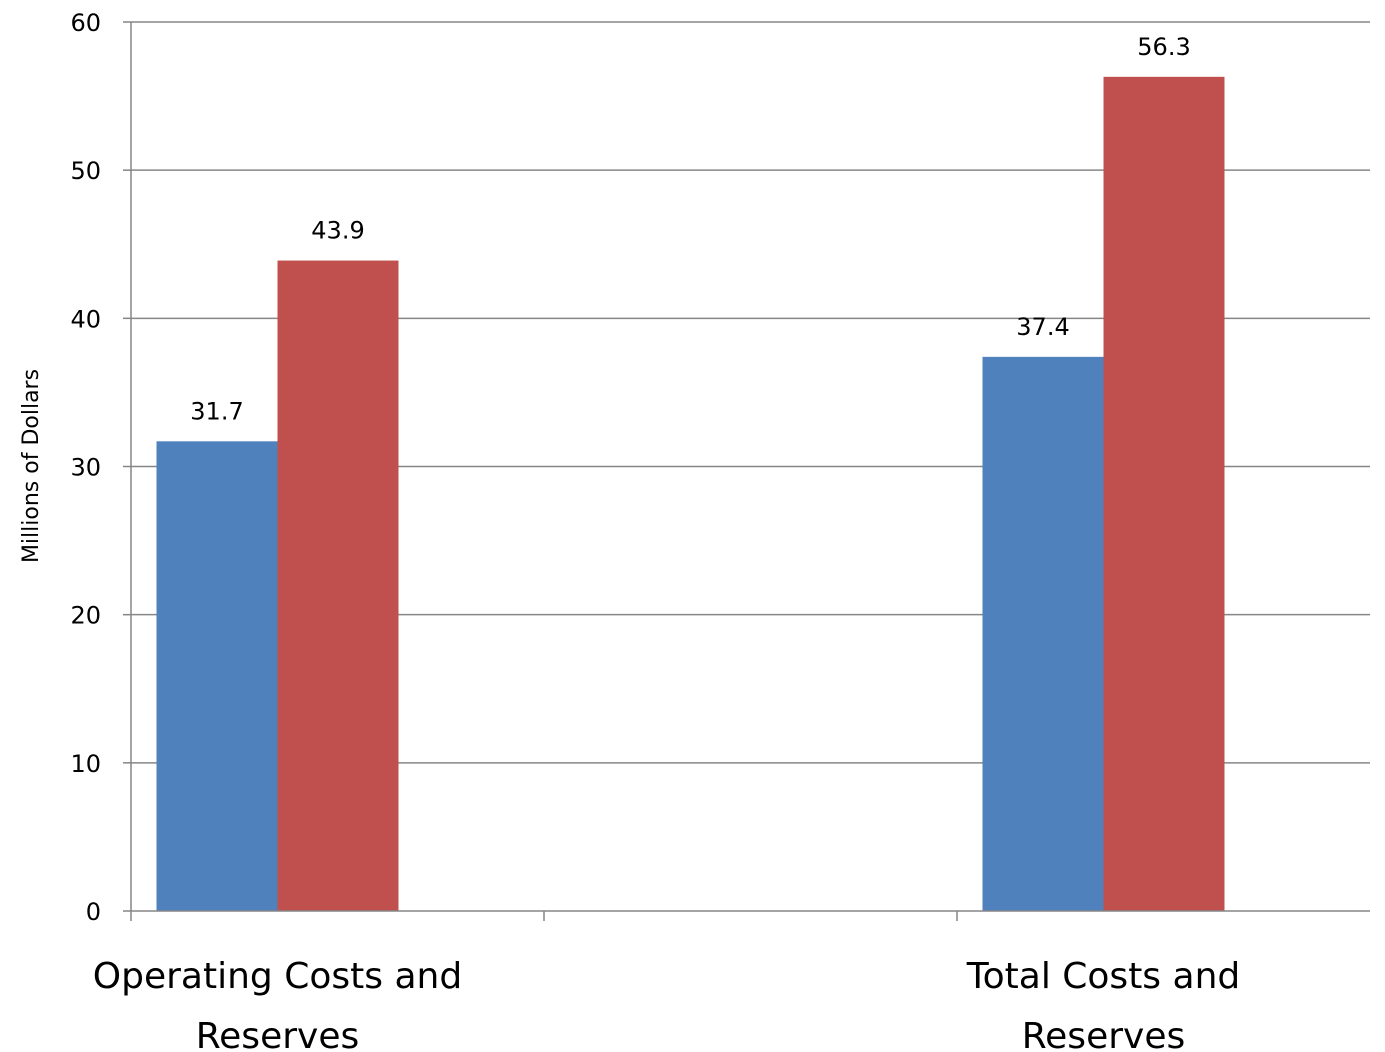 The width and height of the screenshot is (1385, 1052). Describe the element at coordinates (337, 231) in the screenshot. I see `data-label: 43.9` at that location.